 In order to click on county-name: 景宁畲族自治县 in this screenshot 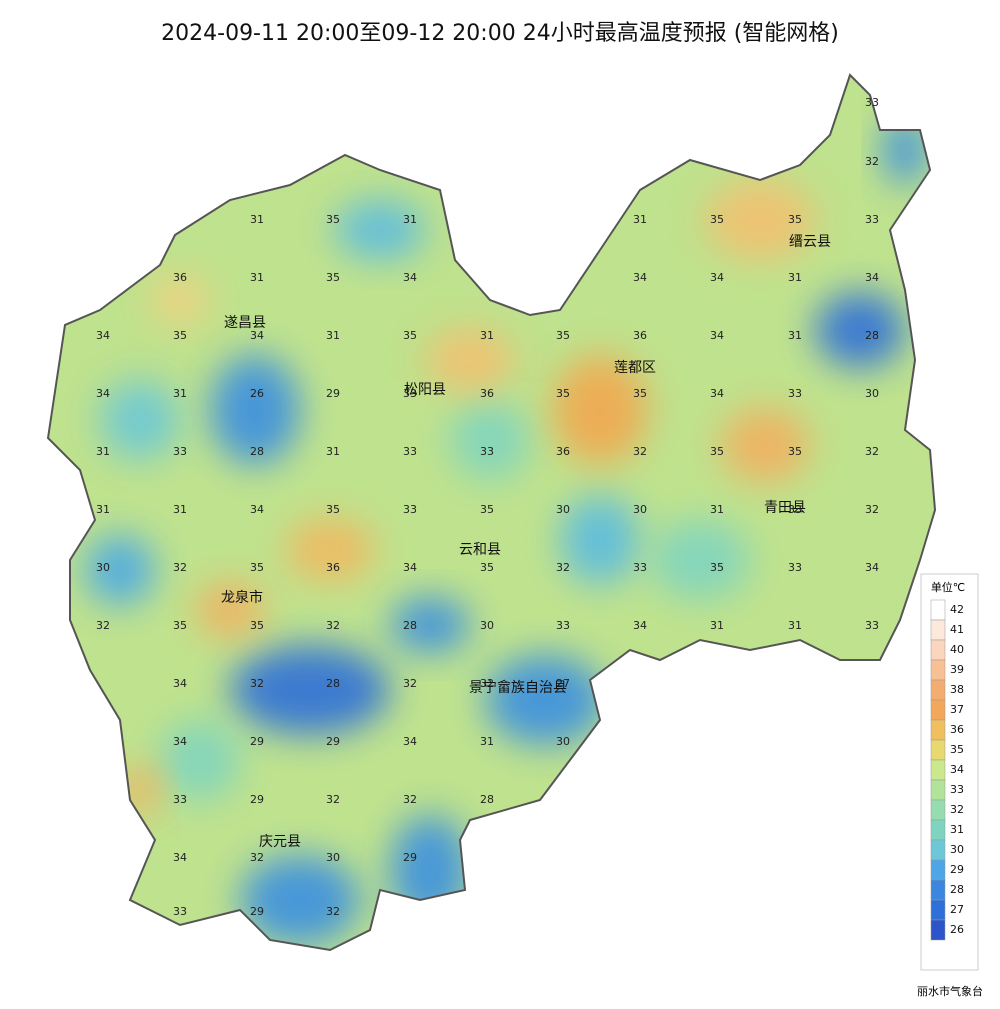, I will do `click(518, 687)`.